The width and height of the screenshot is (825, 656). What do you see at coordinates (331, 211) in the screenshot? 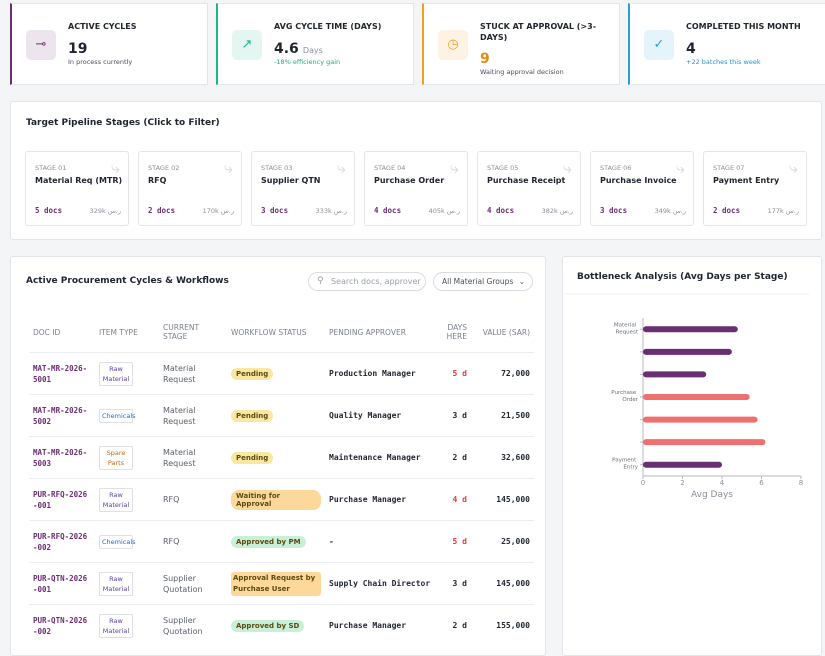
I see `stage-value: 333k ر.س` at bounding box center [331, 211].